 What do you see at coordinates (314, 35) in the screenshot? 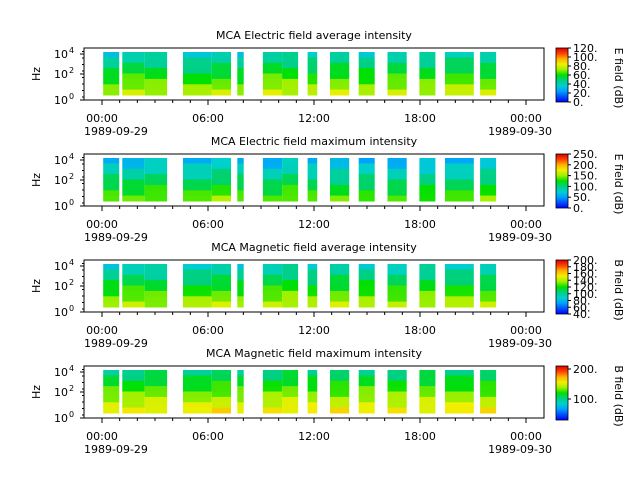
I see `panel-title: MCA Electric field average intensity` at bounding box center [314, 35].